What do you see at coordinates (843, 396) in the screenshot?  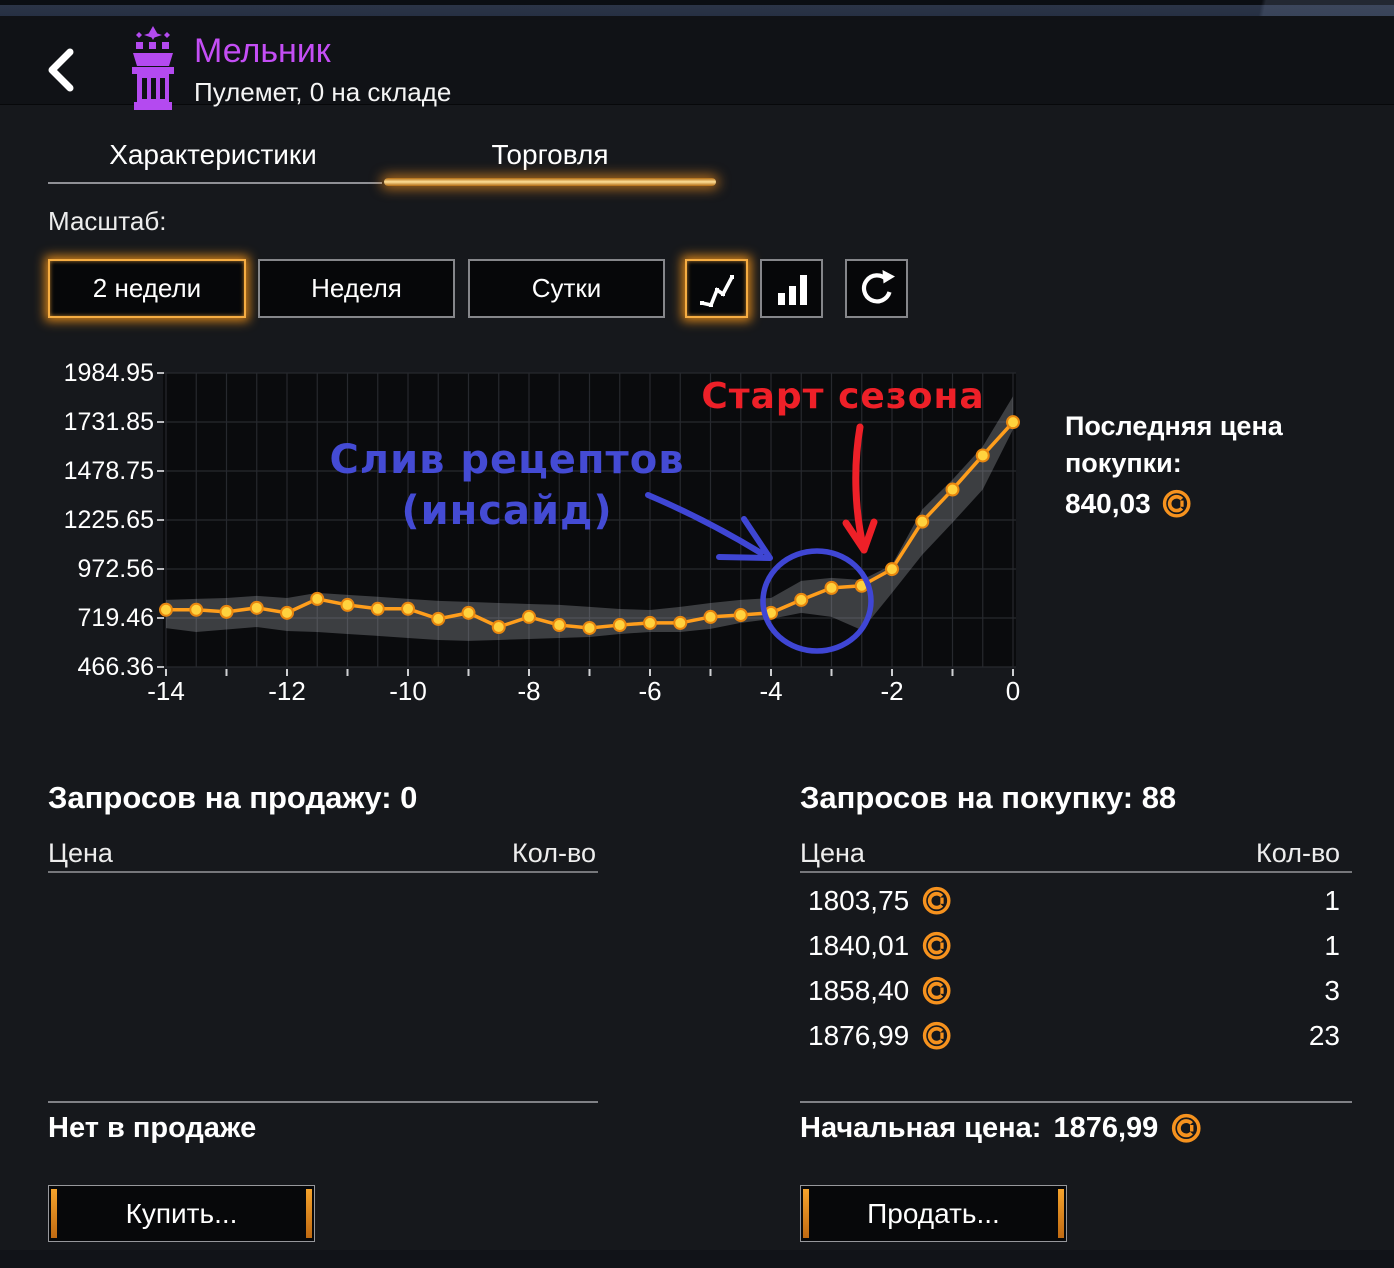 I see `annotation-season-start: Старт сезона` at bounding box center [843, 396].